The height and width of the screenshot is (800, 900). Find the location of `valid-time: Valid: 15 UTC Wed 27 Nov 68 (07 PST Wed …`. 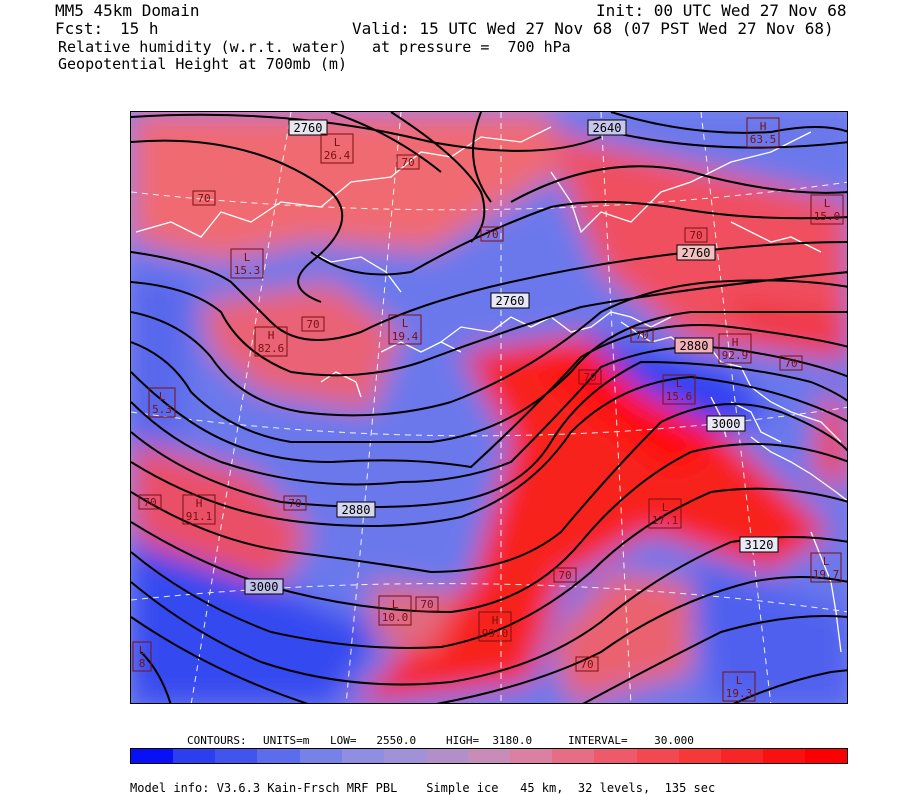

valid-time: Valid: 15 UTC Wed 27 Nov 68 (07 PST Wed … is located at coordinates (593, 28).